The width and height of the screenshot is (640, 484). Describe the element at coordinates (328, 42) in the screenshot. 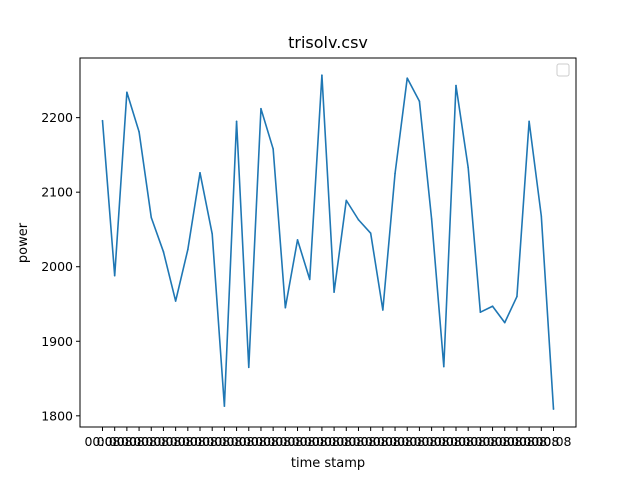

I see `chart-title: trisolv.csv` at that location.